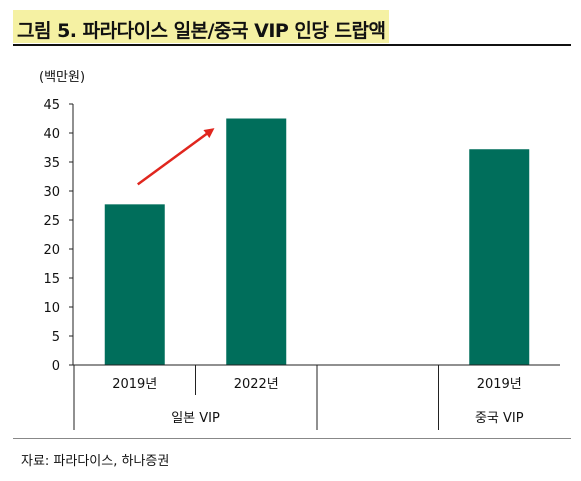  I want to click on y-tick-label: 45, so click(51, 105).